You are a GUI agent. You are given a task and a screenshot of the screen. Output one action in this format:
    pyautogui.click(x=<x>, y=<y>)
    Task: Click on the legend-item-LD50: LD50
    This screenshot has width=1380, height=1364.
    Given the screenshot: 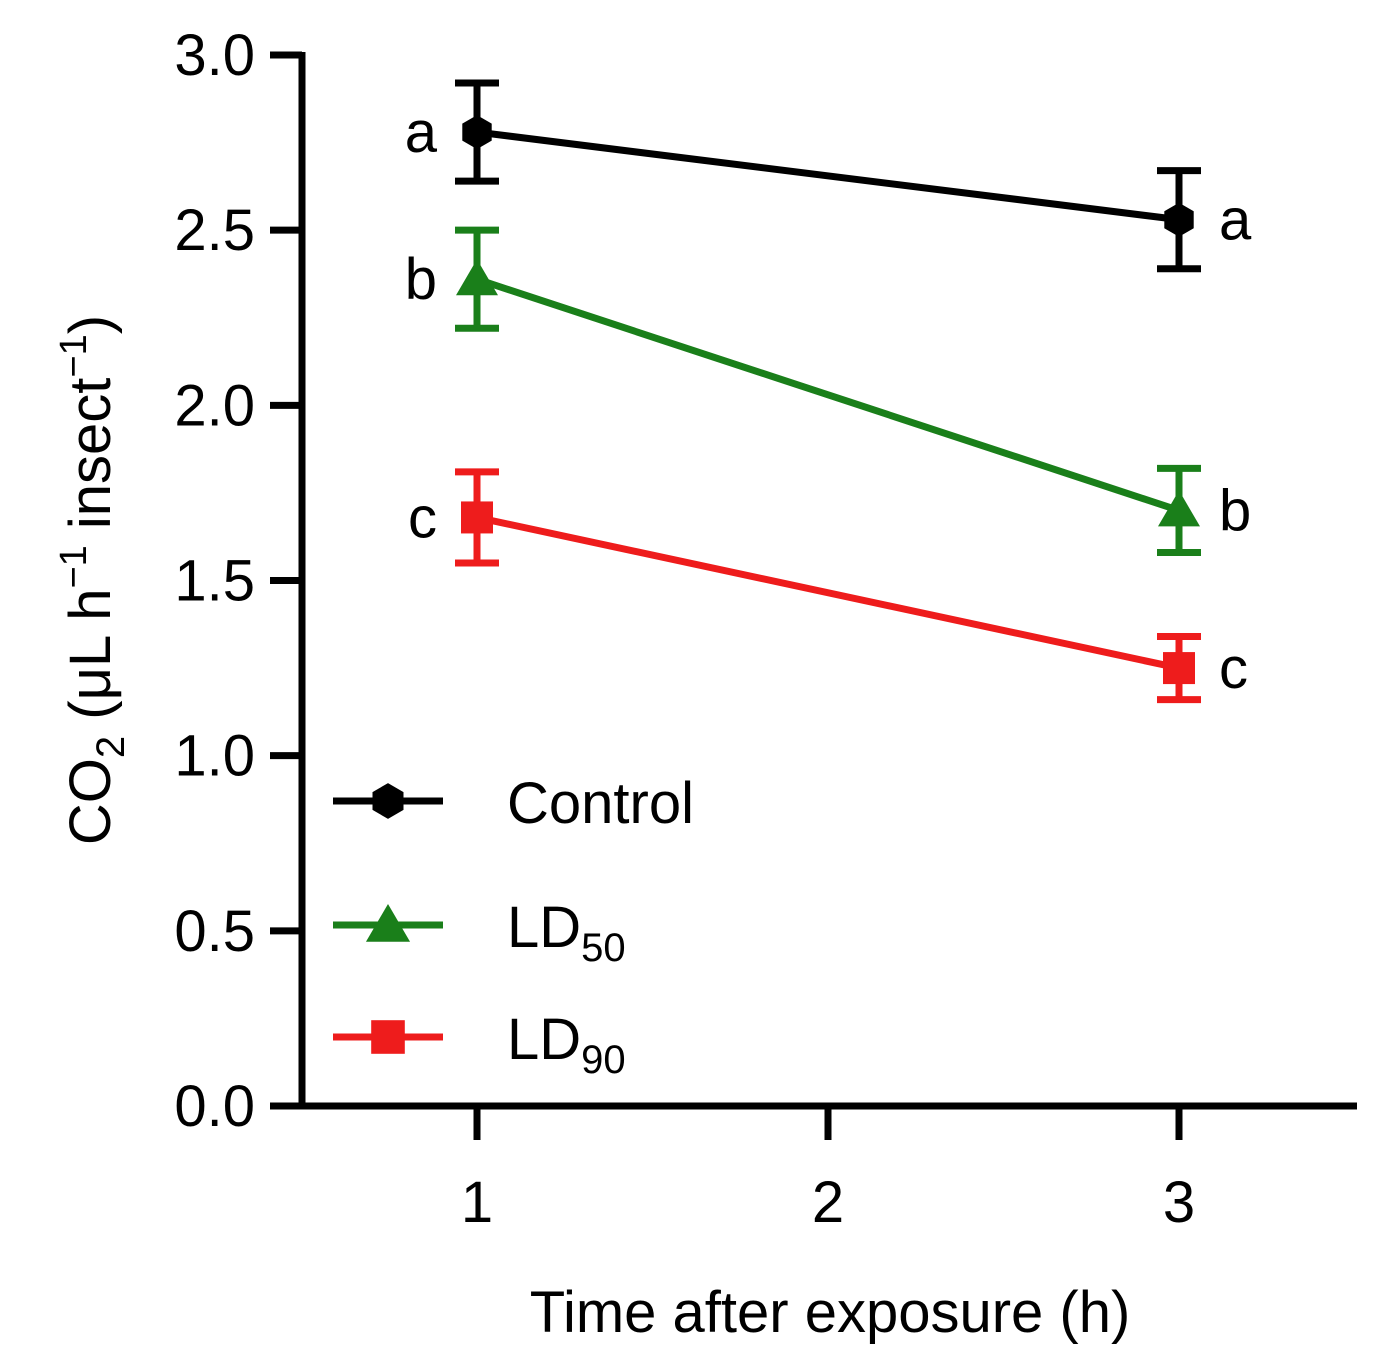 What is the action you would take?
    pyautogui.click(x=479, y=932)
    